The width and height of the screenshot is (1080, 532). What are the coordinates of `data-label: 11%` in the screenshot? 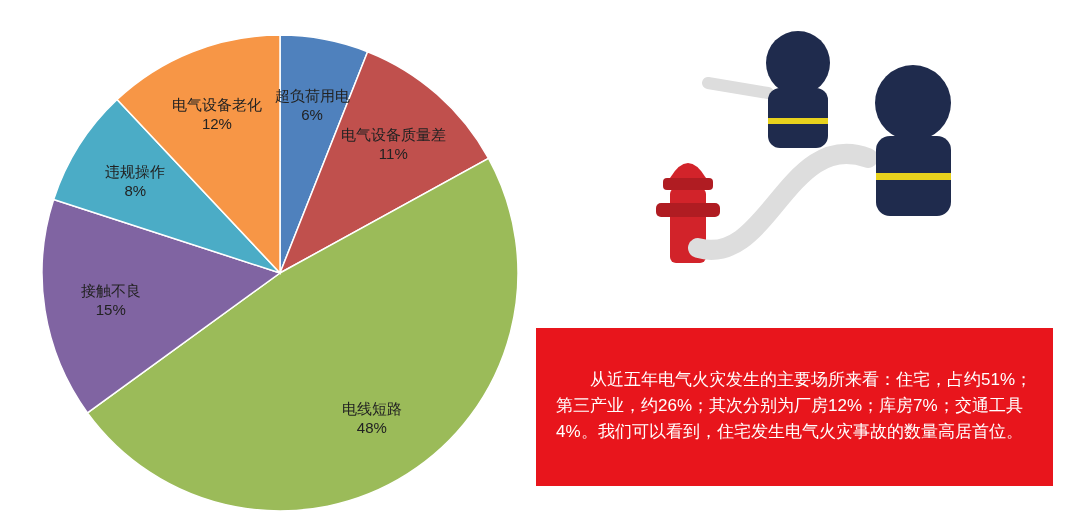 It's located at (393, 154).